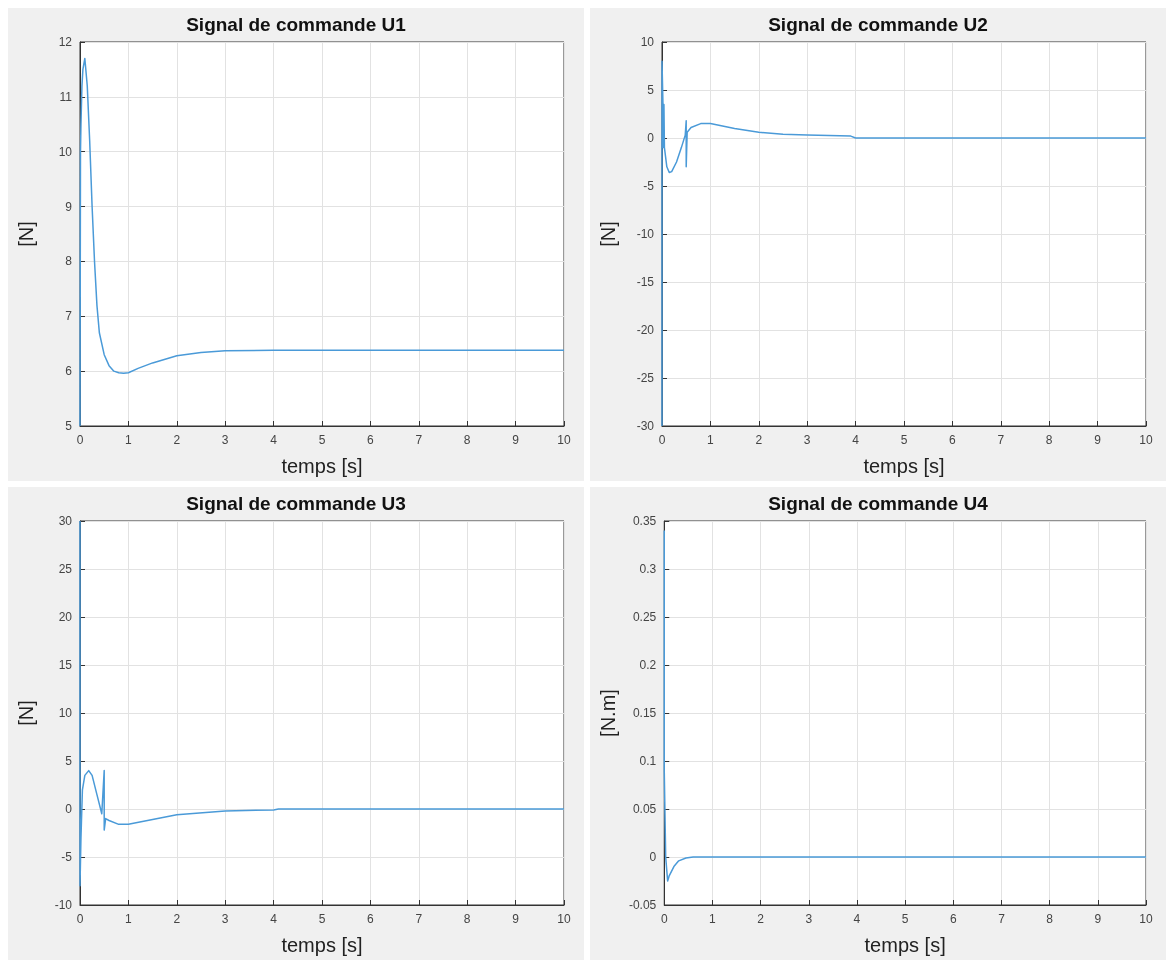 This screenshot has width=1173, height=967. What do you see at coordinates (648, 568) in the screenshot?
I see `y-tick-label: 0.3` at bounding box center [648, 568].